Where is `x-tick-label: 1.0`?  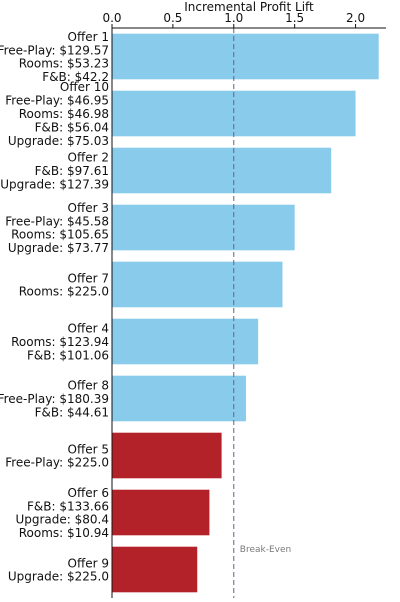
x-tick-label: 1.0 is located at coordinates (233, 18).